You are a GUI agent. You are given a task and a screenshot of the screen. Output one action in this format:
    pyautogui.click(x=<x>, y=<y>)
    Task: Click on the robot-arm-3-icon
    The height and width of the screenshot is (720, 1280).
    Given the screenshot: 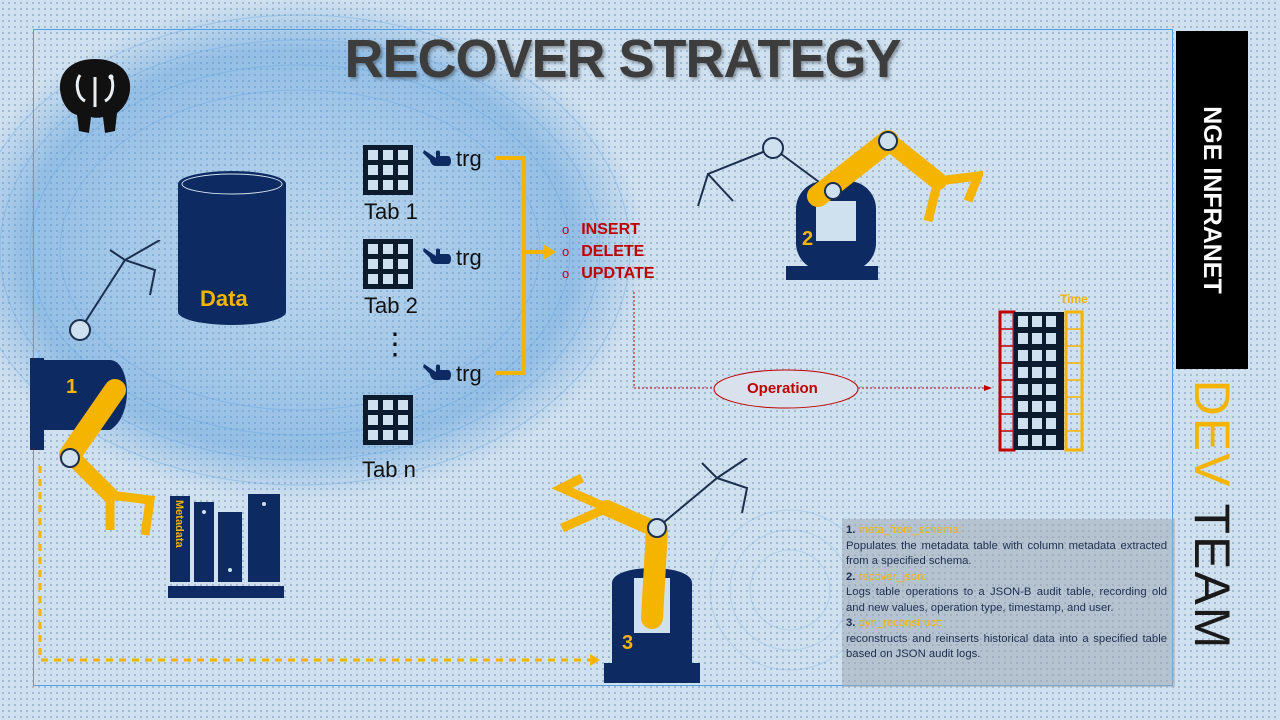 What is the action you would take?
    pyautogui.click(x=650, y=570)
    